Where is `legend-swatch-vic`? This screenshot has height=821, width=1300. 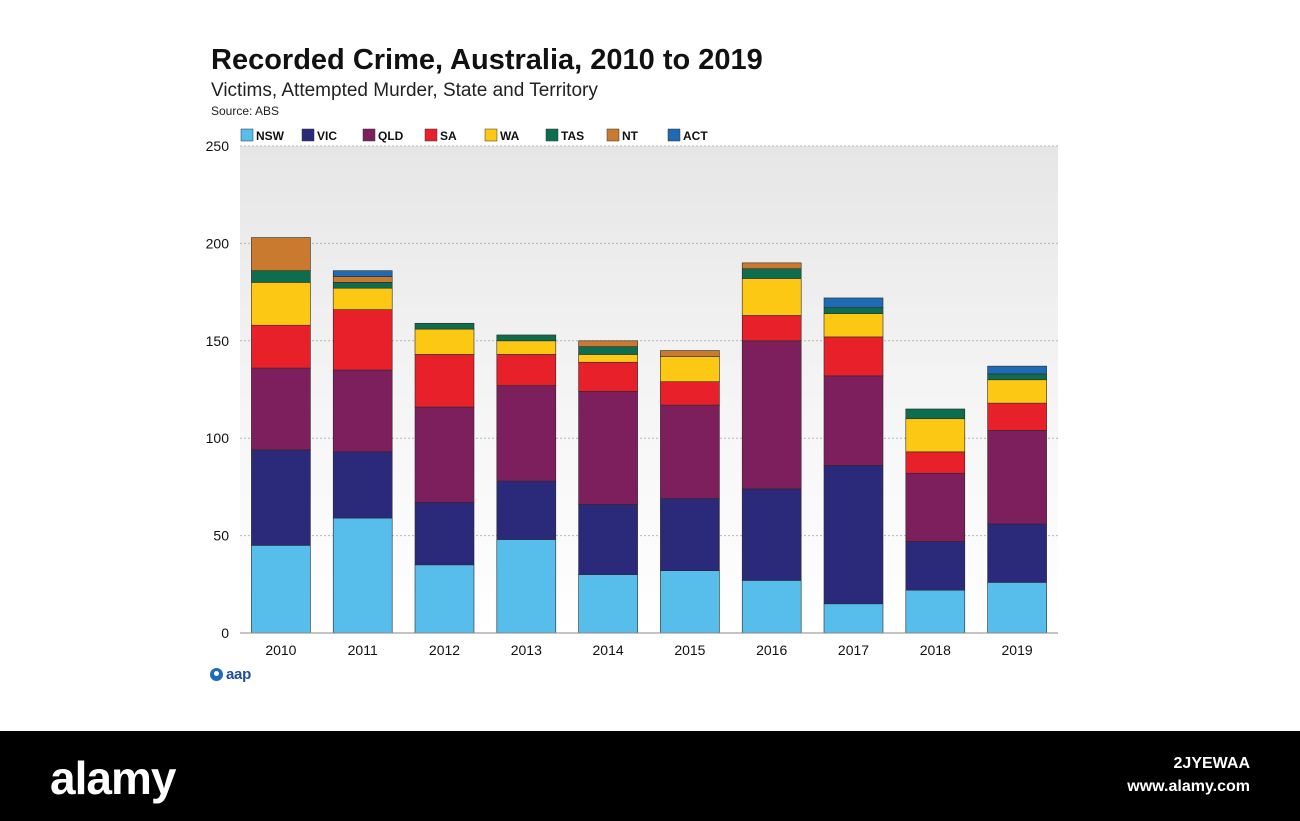 legend-swatch-vic is located at coordinates (308, 135).